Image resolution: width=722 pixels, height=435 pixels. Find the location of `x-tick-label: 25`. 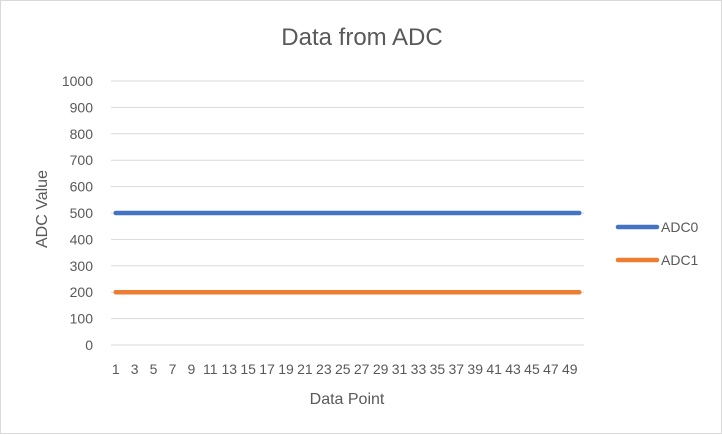

x-tick-label: 25 is located at coordinates (343, 369).